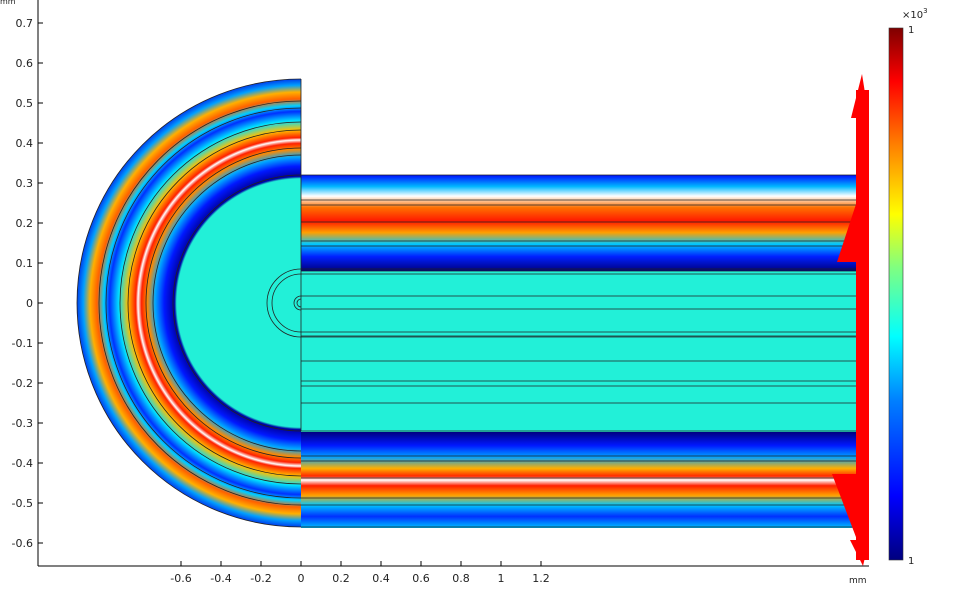  What do you see at coordinates (29, 303) in the screenshot?
I see `y-tick-label: 0` at bounding box center [29, 303].